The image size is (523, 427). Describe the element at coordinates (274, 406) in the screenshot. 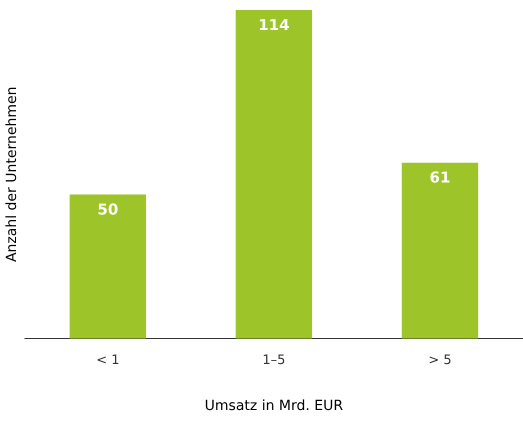

I see `x-axis-title: Umsatz in Mrd. EUR` at that location.